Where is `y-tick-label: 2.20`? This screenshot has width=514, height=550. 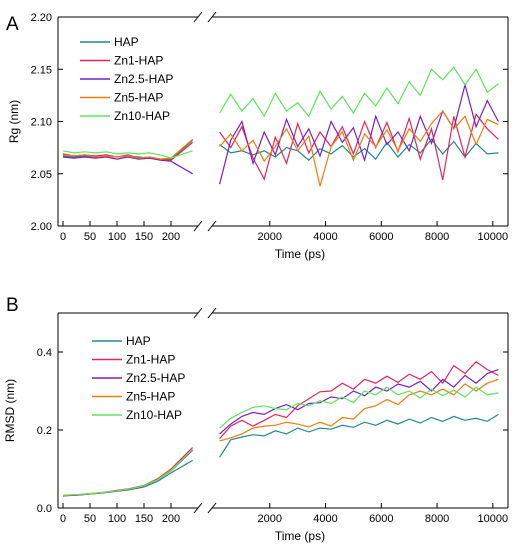
y-tick-label: 2.20 is located at coordinates (41, 18).